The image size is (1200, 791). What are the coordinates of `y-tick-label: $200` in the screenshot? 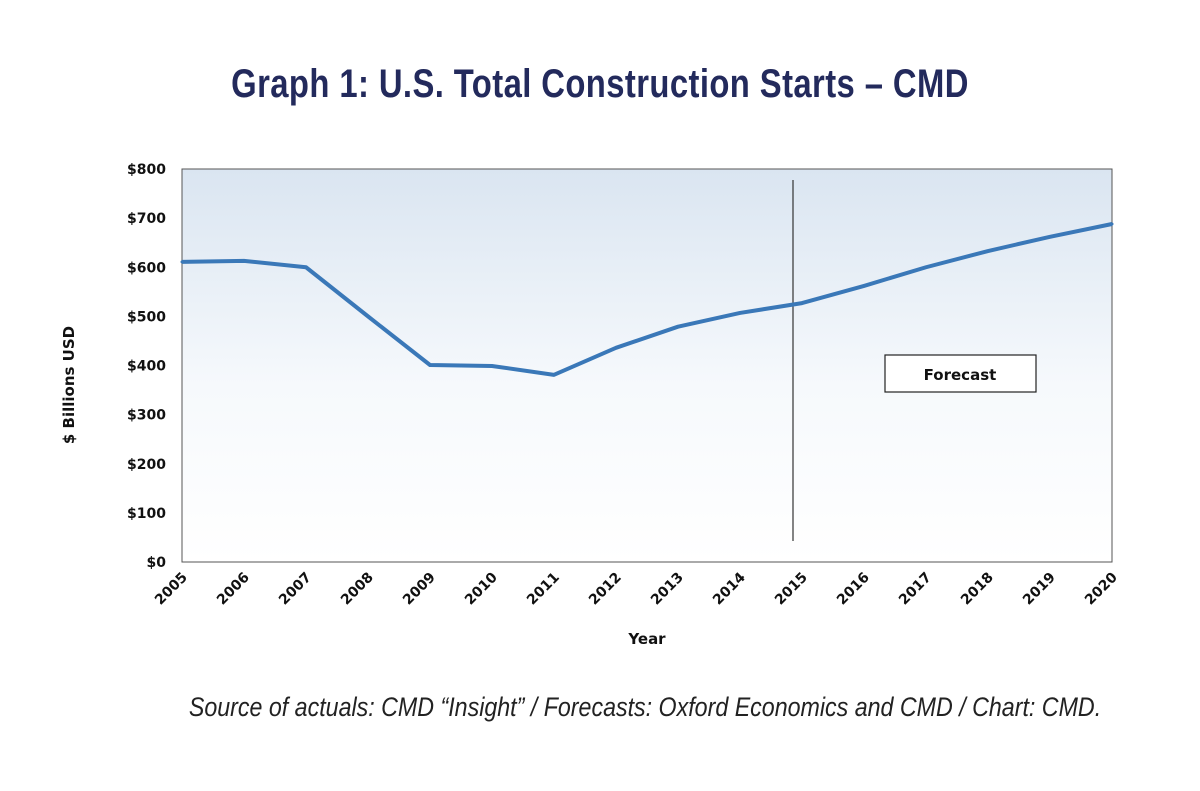 It's located at (146, 465).